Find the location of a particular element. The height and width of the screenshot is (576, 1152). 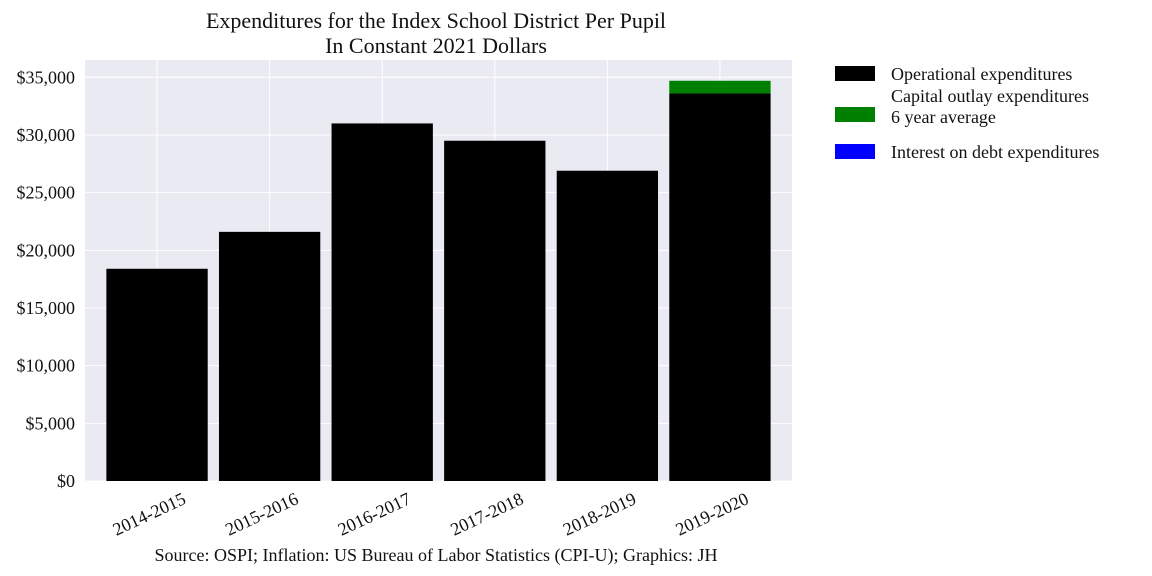

legend-label-0: Operational expenditures is located at coordinates (981, 74).